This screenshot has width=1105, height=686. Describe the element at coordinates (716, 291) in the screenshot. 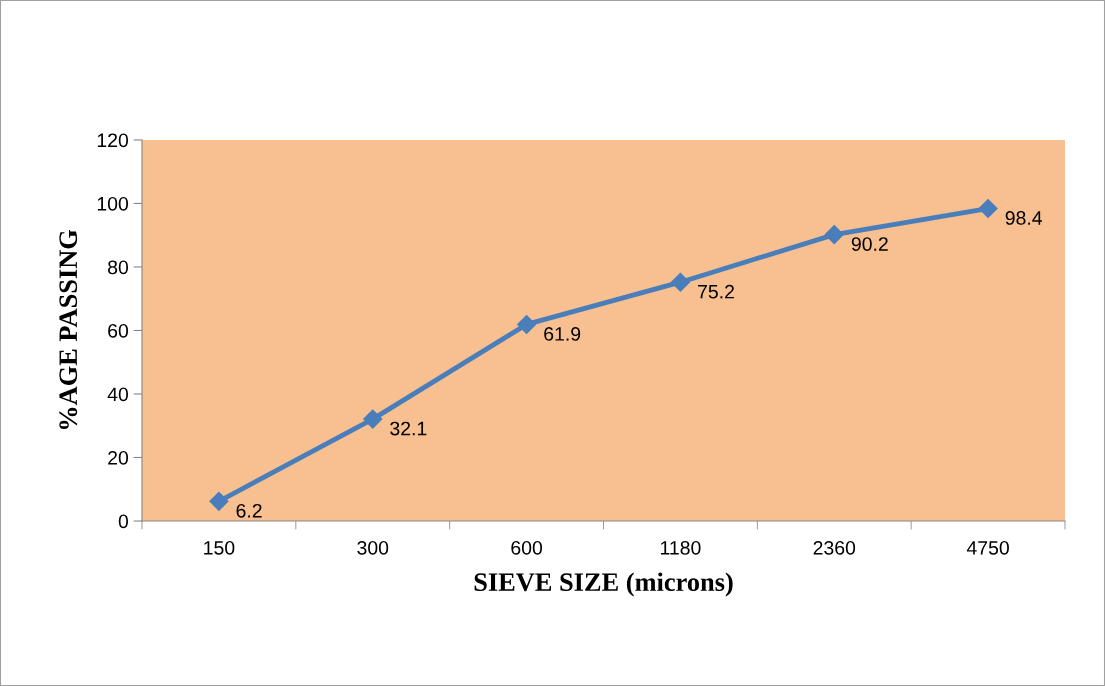

I see `data-label: 75.2` at that location.